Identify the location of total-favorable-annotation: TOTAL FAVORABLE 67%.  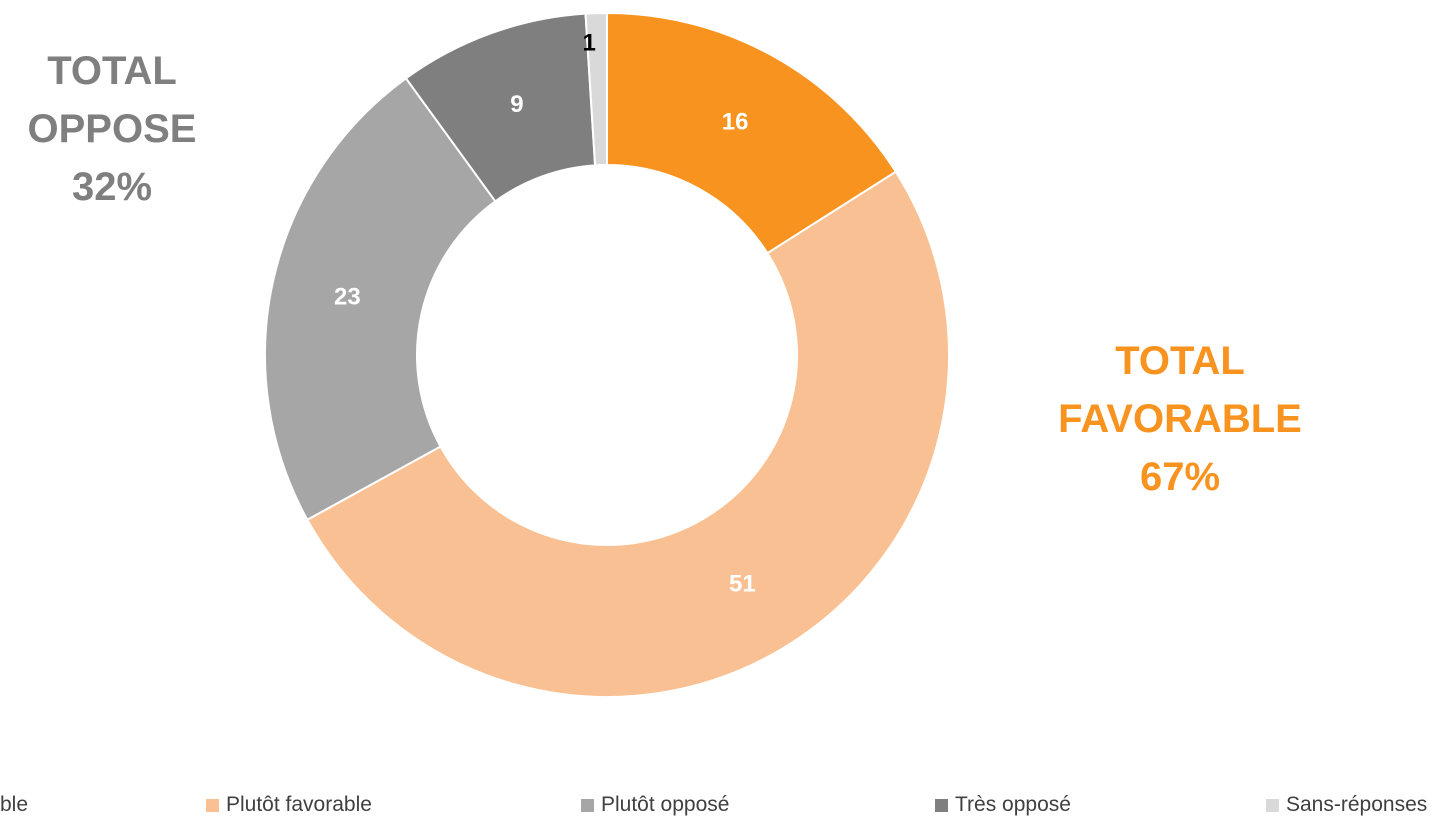
(1180, 419).